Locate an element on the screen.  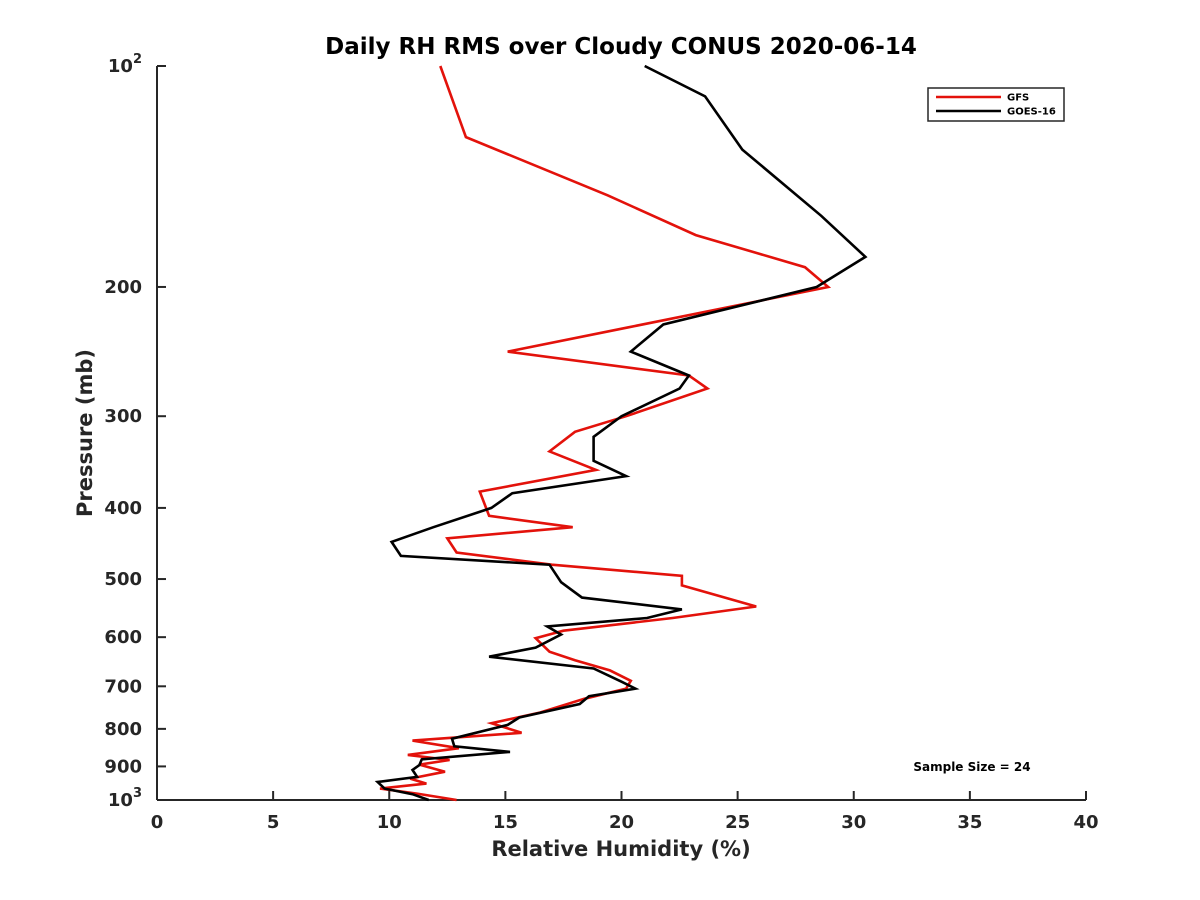
x-tick-label: 35 is located at coordinates (969, 822).